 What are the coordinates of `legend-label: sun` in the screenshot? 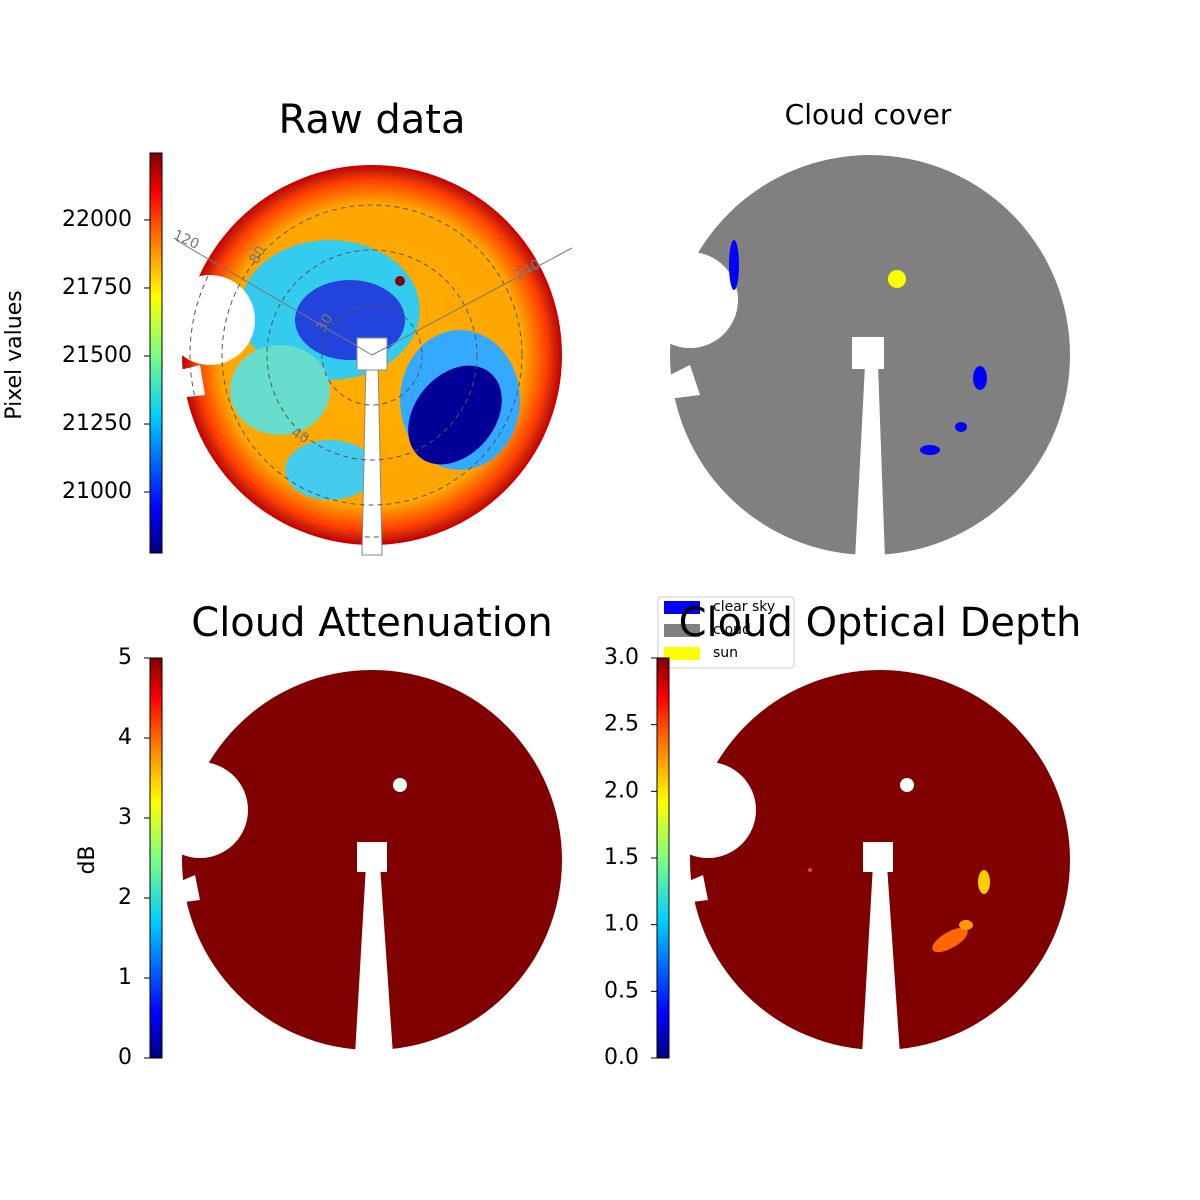 It's located at (725, 653).